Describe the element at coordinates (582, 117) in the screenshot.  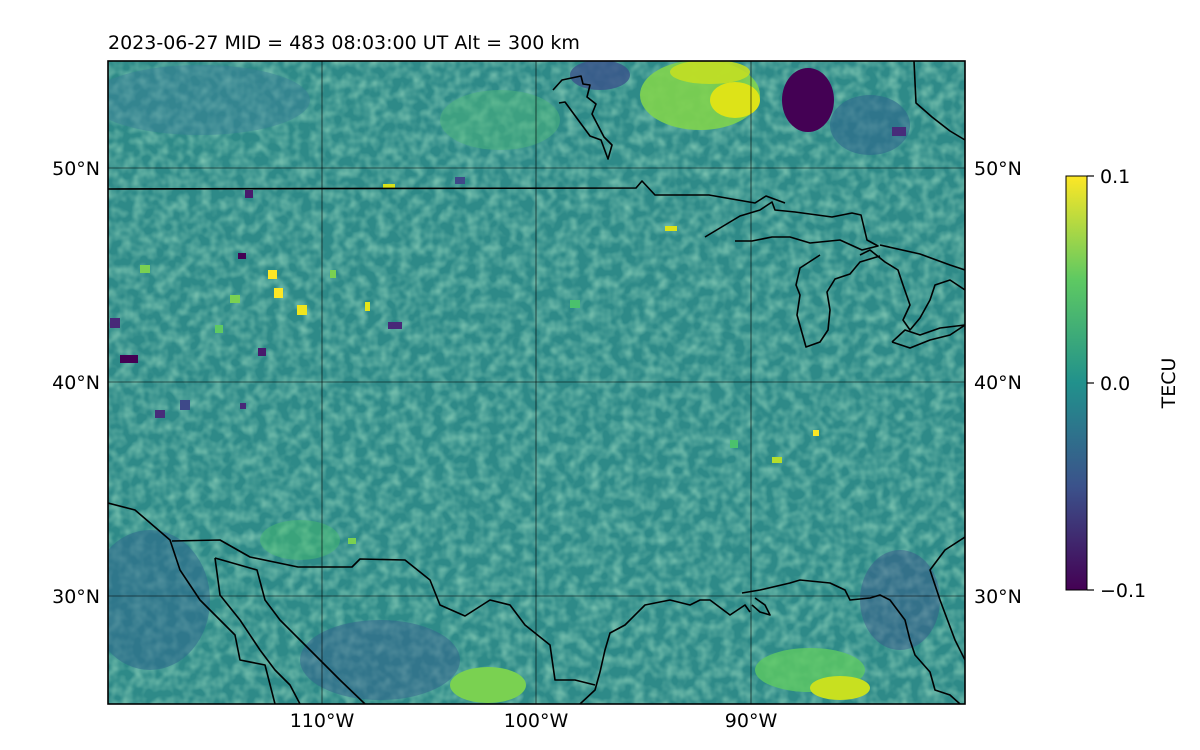
I see `james-bay-shore` at that location.